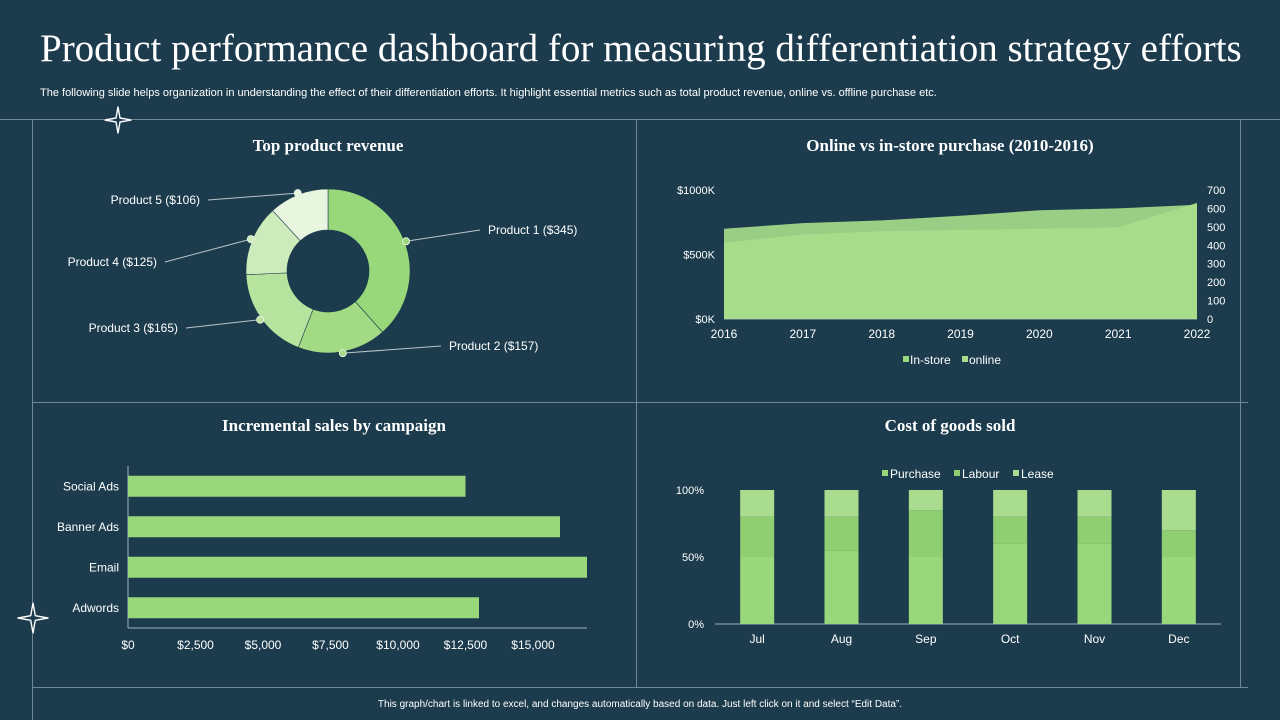 This screenshot has width=1280, height=720. I want to click on area-right-tick-label: 200, so click(1216, 283).